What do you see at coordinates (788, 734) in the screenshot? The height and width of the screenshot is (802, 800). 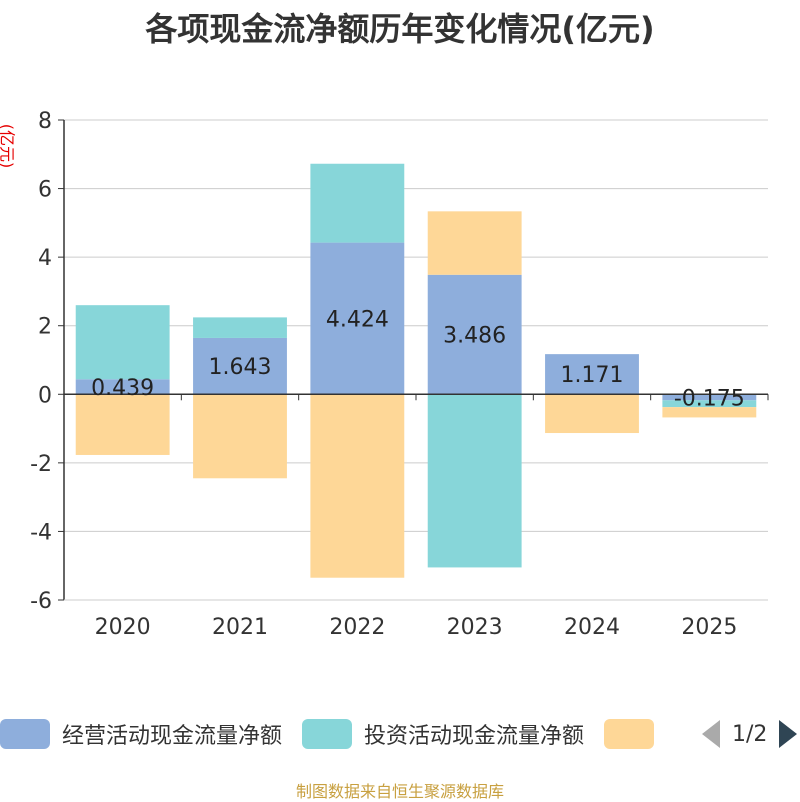 I see `legend-next-page-icon` at bounding box center [788, 734].